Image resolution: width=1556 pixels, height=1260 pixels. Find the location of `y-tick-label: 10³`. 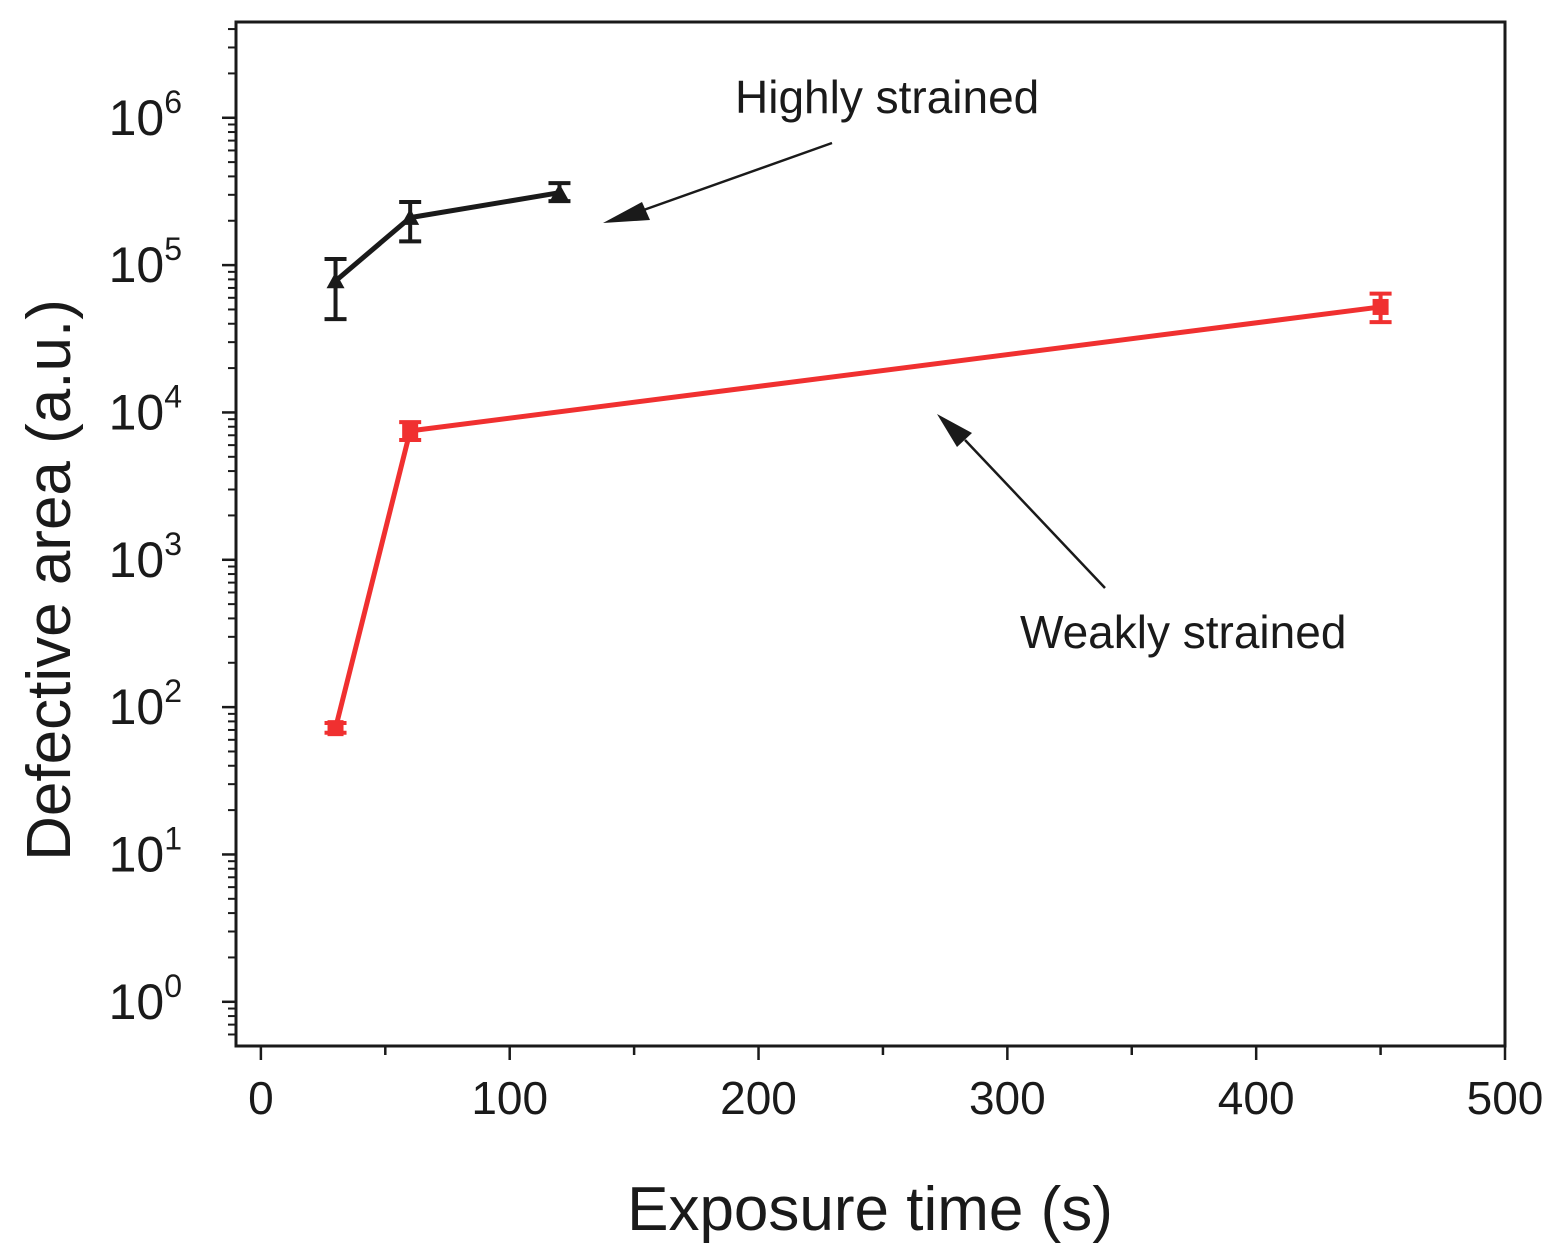

y-tick-label: 10³ is located at coordinates (145, 557).